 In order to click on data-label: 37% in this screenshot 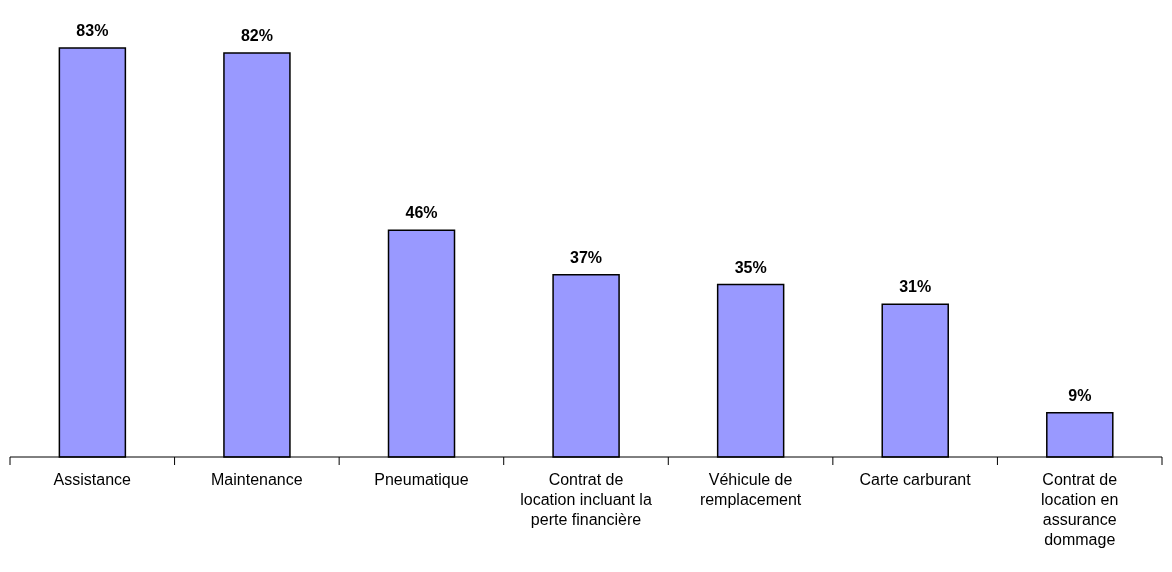, I will do `click(586, 257)`.